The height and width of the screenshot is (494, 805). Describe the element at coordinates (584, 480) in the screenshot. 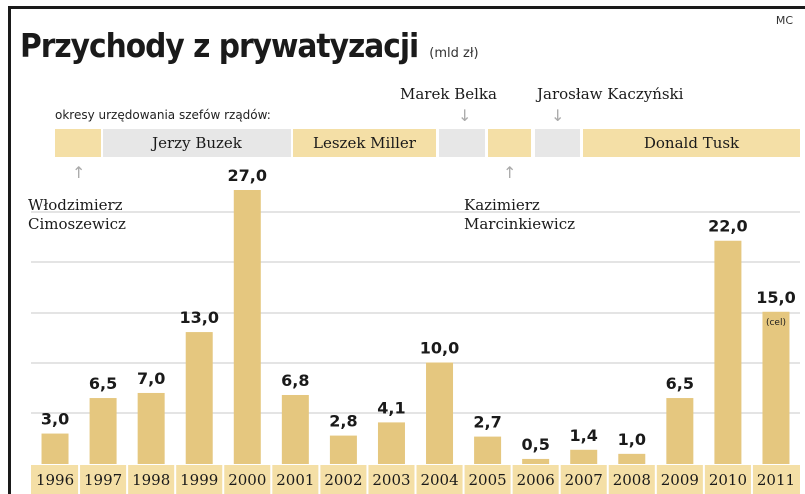

I see `x-tick-label: 2007` at that location.